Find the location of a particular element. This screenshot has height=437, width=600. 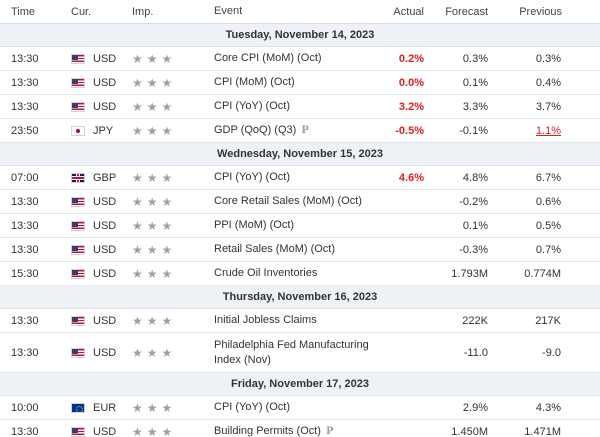

event-previous: 1.1% is located at coordinates (548, 130).